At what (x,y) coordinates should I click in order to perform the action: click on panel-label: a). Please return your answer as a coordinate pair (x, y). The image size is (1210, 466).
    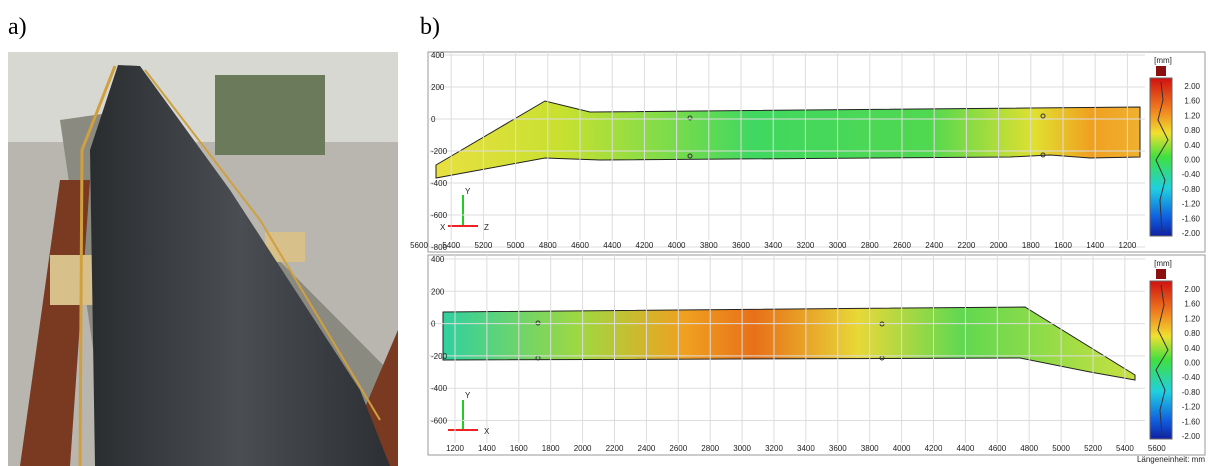
    Looking at the image, I should click on (17, 27).